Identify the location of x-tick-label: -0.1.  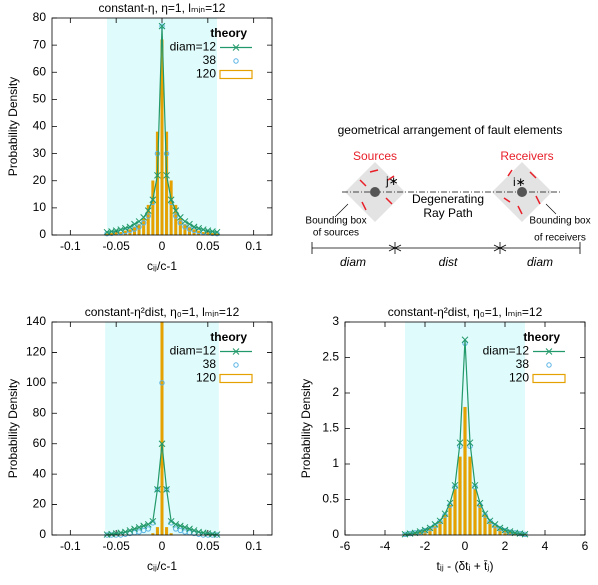
(70, 546).